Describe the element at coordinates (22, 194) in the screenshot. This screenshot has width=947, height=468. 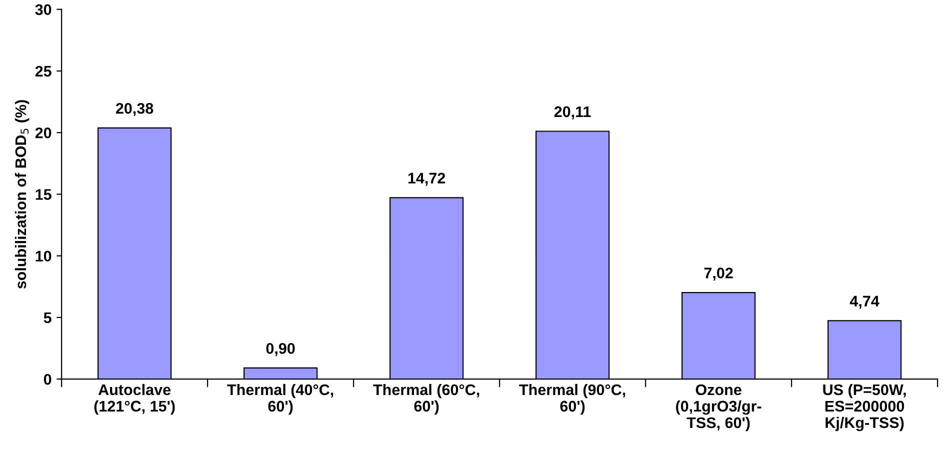
I see `y-axis-title: solubilization of BOD$_{5}$ (%)` at that location.